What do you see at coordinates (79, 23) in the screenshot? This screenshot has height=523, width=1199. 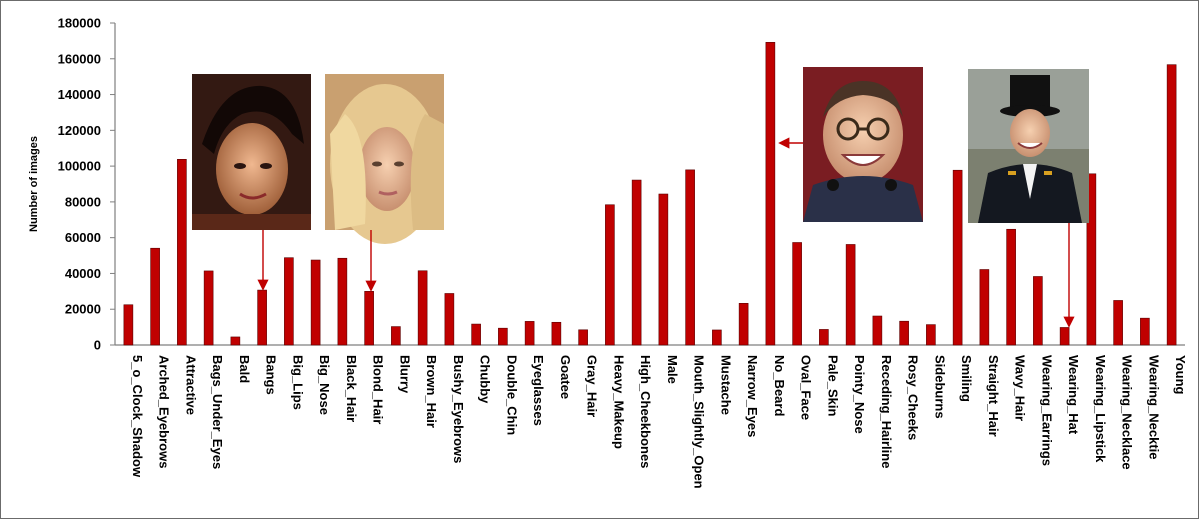 I see `y-tick-label: 180000` at bounding box center [79, 23].